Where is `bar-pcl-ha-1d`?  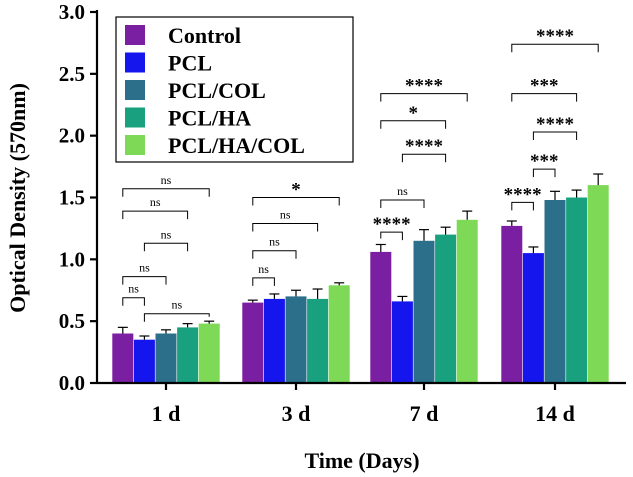 bar-pcl-ha-1d is located at coordinates (188, 355).